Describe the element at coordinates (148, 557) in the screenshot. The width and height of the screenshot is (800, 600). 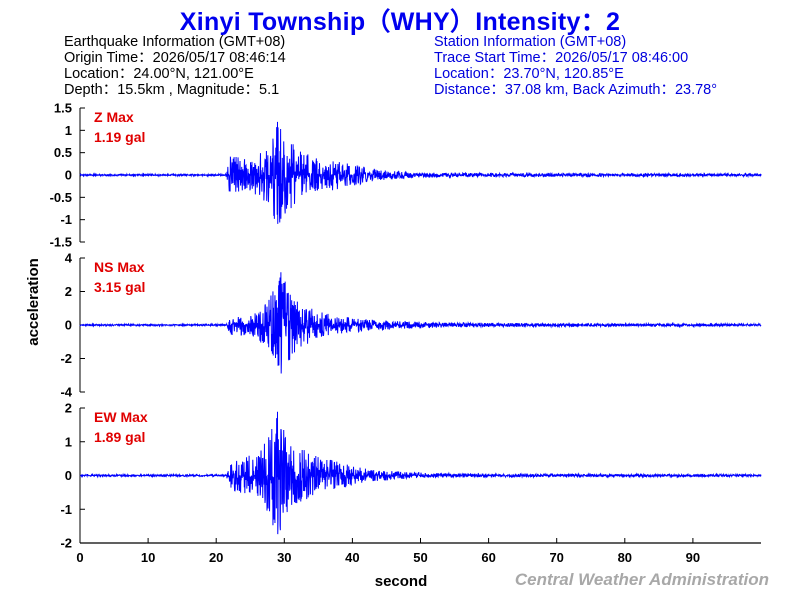
I see `x-tick-label: 10` at that location.